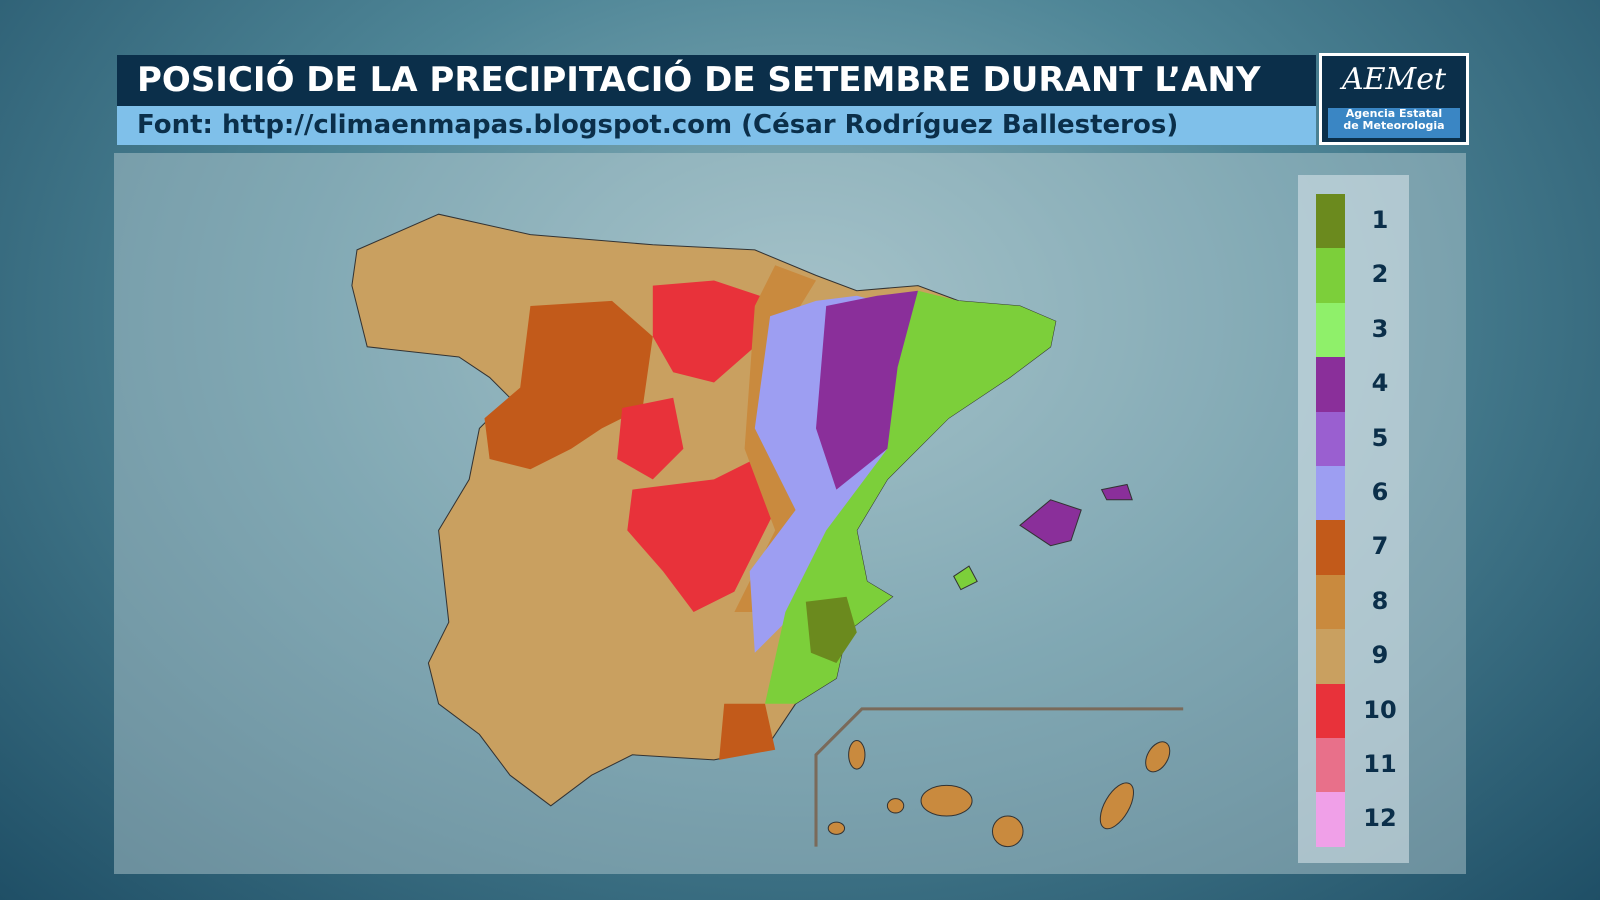 Image resolution: width=1600 pixels, height=900 pixels. What do you see at coordinates (1394, 99) in the screenshot?
I see `logo: AEMet Agencia Estatal de Meteorologia` at bounding box center [1394, 99].